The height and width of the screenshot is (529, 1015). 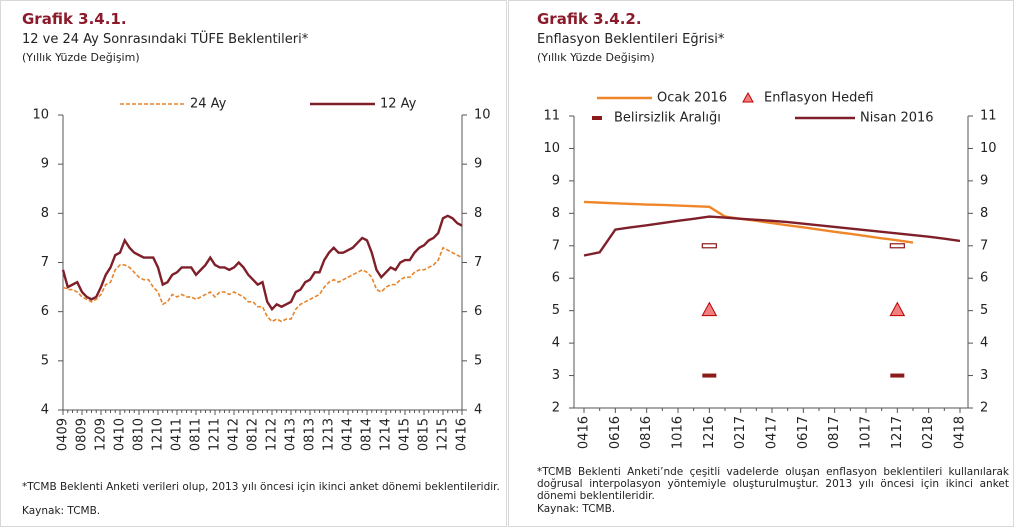 I want to click on legend-label: Belirsizlik Aralığı, so click(x=667, y=118).